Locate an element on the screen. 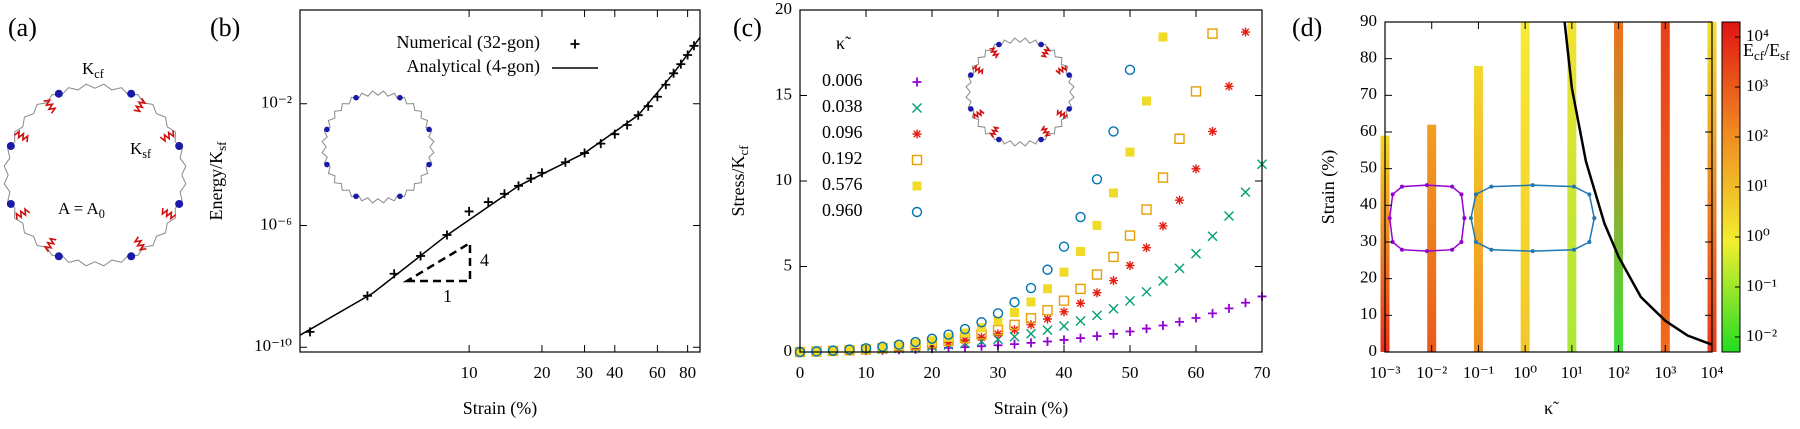 The width and height of the screenshot is (1800, 429). label-area-part: 0 is located at coordinates (102, 214).